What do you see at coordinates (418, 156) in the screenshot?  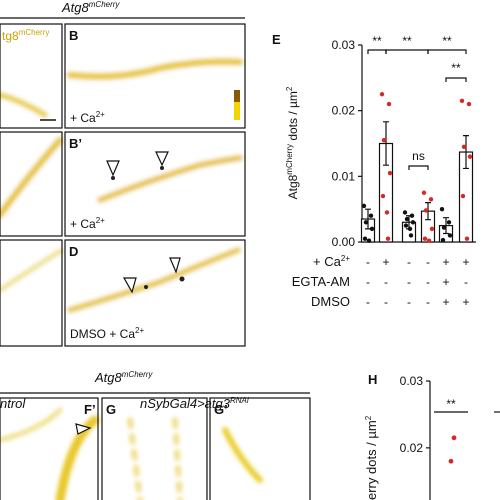 I see `significance: ns` at bounding box center [418, 156].